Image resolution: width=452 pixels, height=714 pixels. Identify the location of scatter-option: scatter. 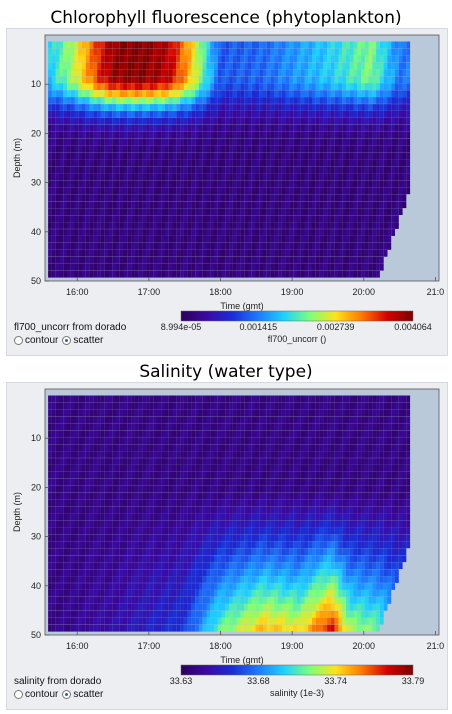
(82, 340).